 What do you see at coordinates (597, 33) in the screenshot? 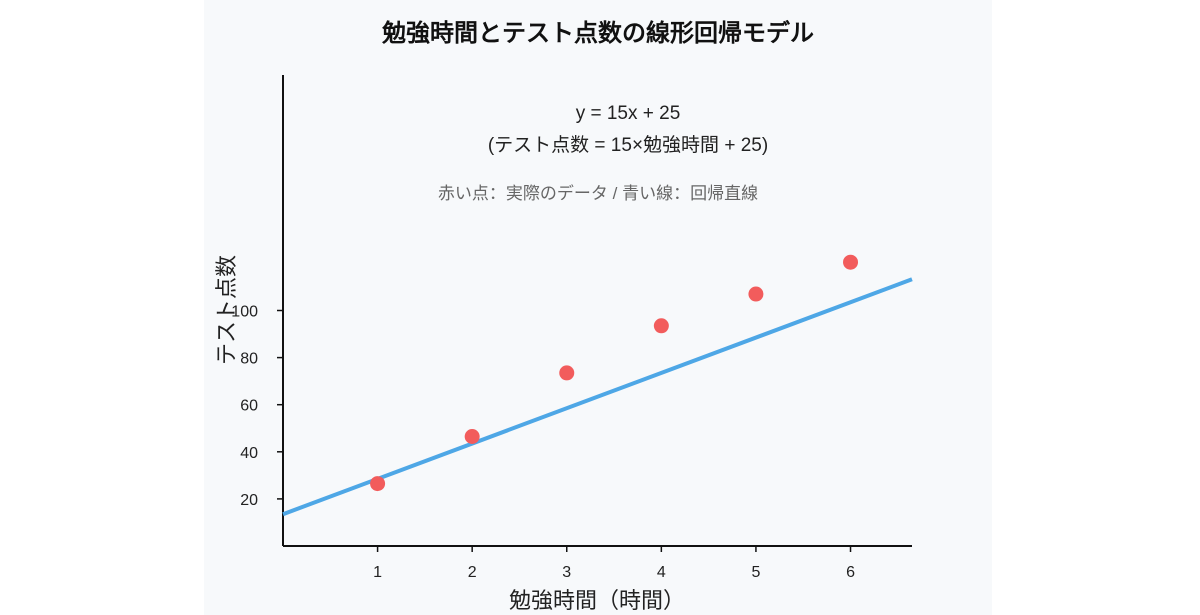
I see `chart-title: 勉強時間とテスト点数の線形回帰モデル` at bounding box center [597, 33].